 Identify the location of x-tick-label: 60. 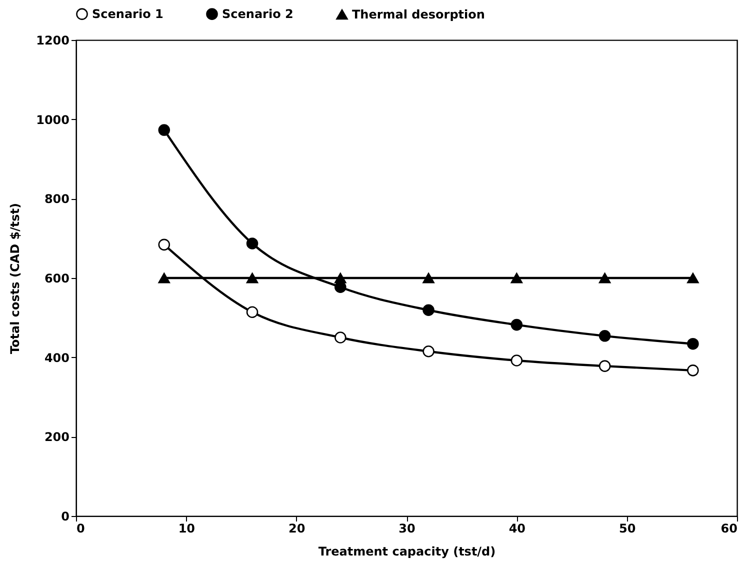
(729, 529).